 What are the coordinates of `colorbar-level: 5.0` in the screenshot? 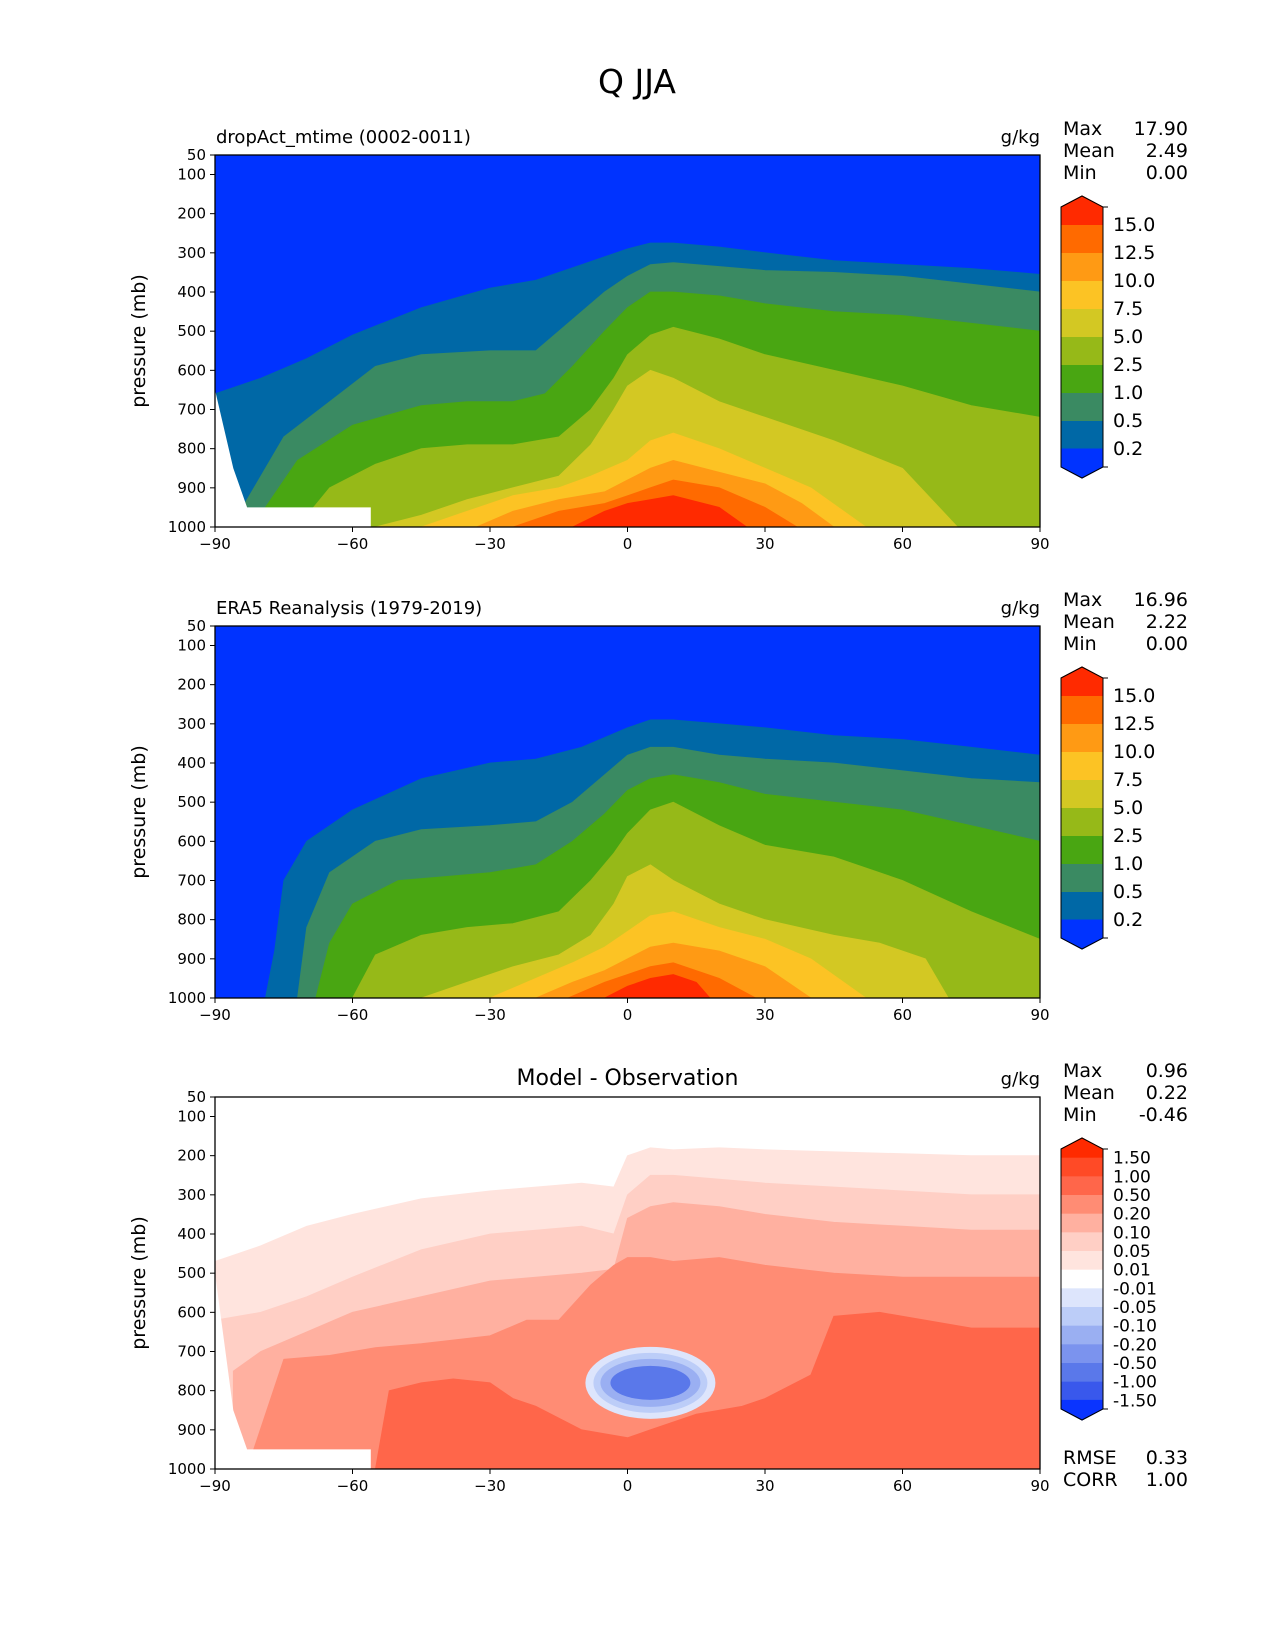 It's located at (1128, 337).